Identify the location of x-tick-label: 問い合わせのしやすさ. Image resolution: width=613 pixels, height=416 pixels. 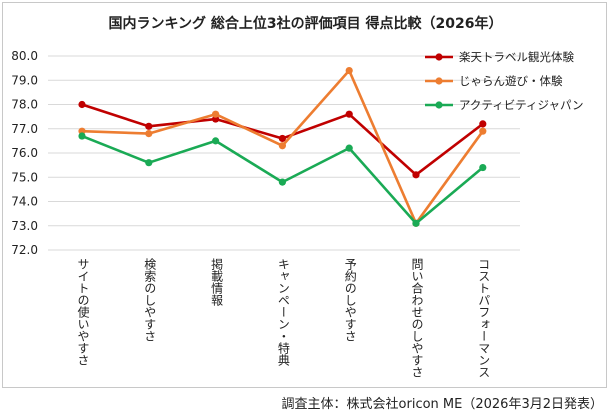
(417, 318).